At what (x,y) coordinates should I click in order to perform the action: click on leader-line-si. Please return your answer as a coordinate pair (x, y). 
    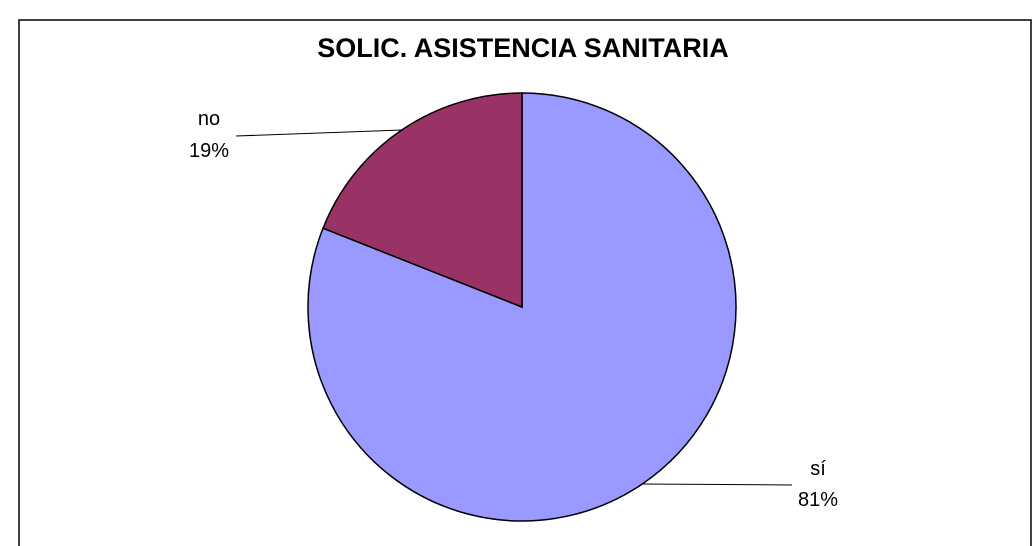
    Looking at the image, I should click on (717, 484).